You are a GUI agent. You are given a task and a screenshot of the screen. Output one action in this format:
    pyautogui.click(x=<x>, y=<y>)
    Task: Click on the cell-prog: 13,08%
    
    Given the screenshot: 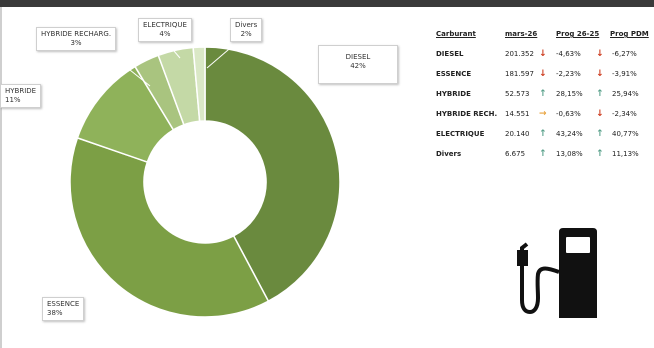 What is the action you would take?
    pyautogui.click(x=569, y=154)
    